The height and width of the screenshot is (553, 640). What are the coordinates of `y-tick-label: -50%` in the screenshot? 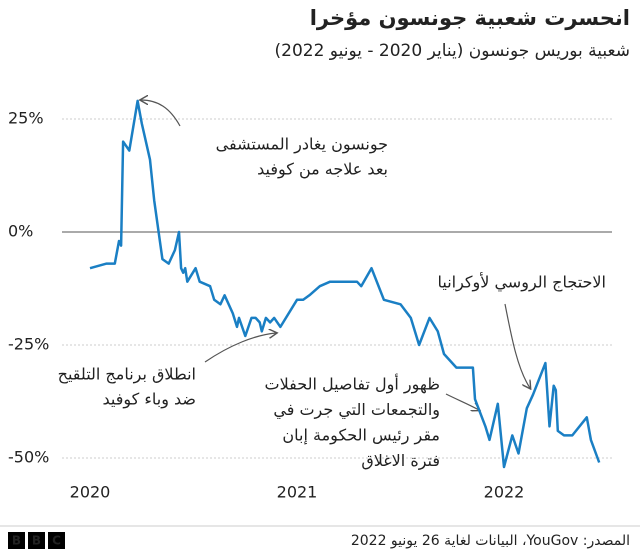 It's located at (28, 457).